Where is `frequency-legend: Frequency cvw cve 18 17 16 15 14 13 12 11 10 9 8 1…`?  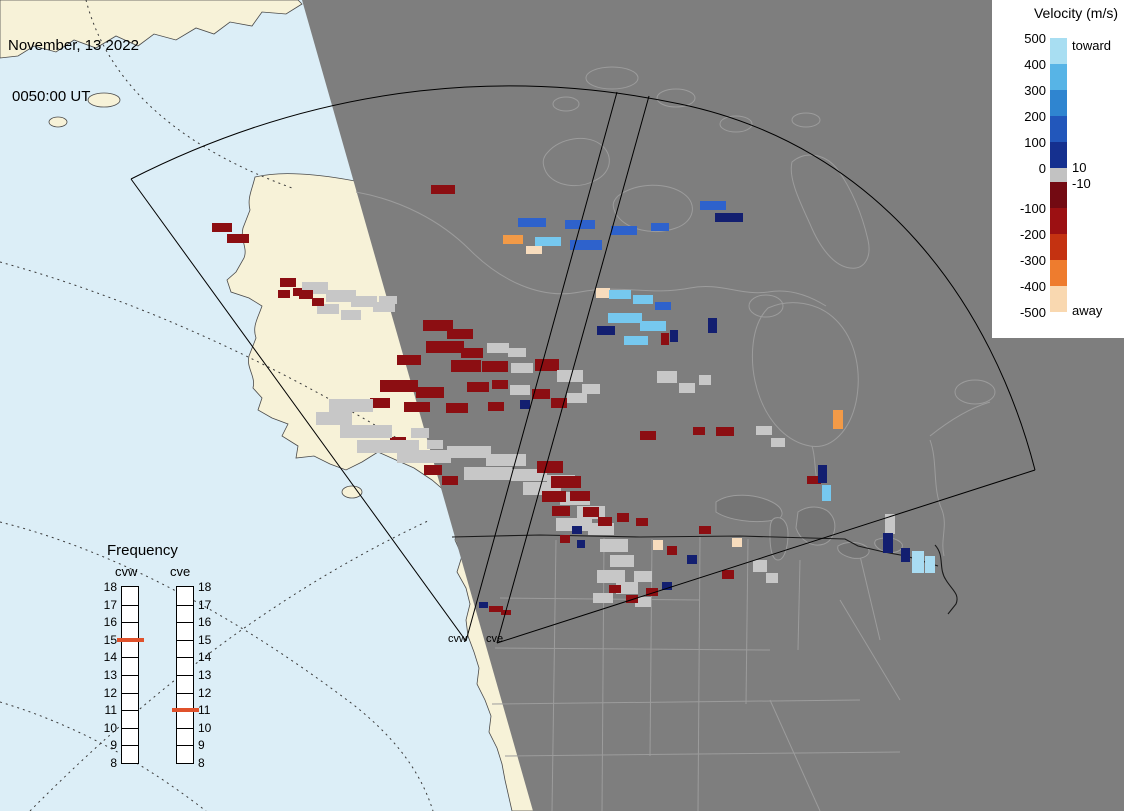
frequency-legend: Frequency cvw cve 18 17 16 15 14 13 12 11 10 9 8 1… is located at coordinates (160, 662).